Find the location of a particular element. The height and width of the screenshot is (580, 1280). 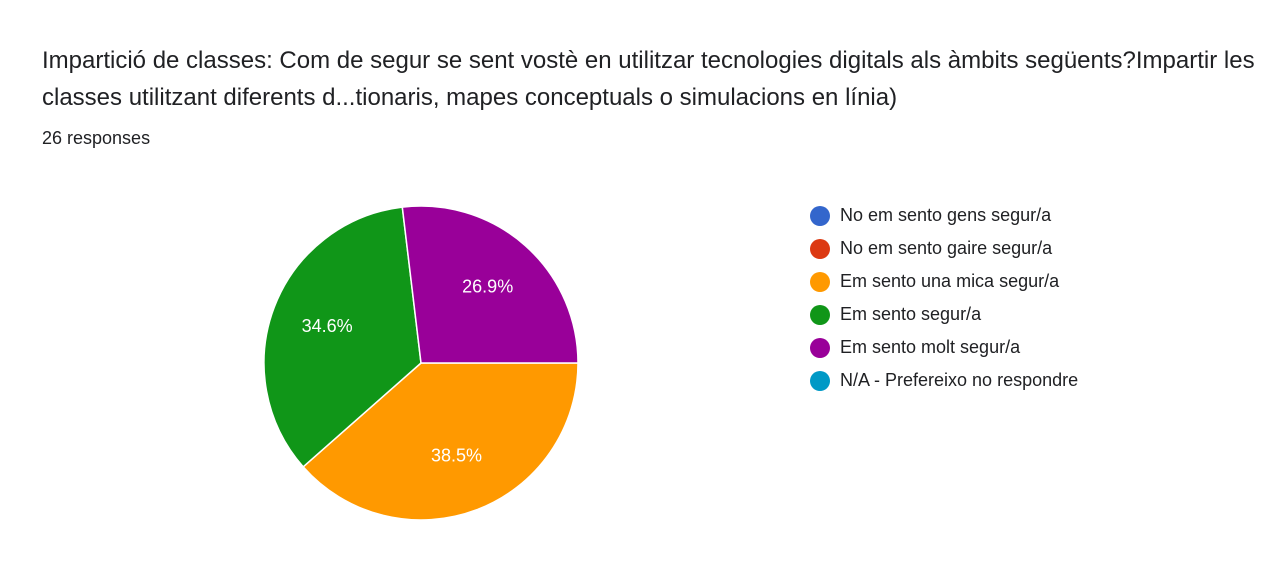

legend-label: Em sento segur/a is located at coordinates (911, 314).